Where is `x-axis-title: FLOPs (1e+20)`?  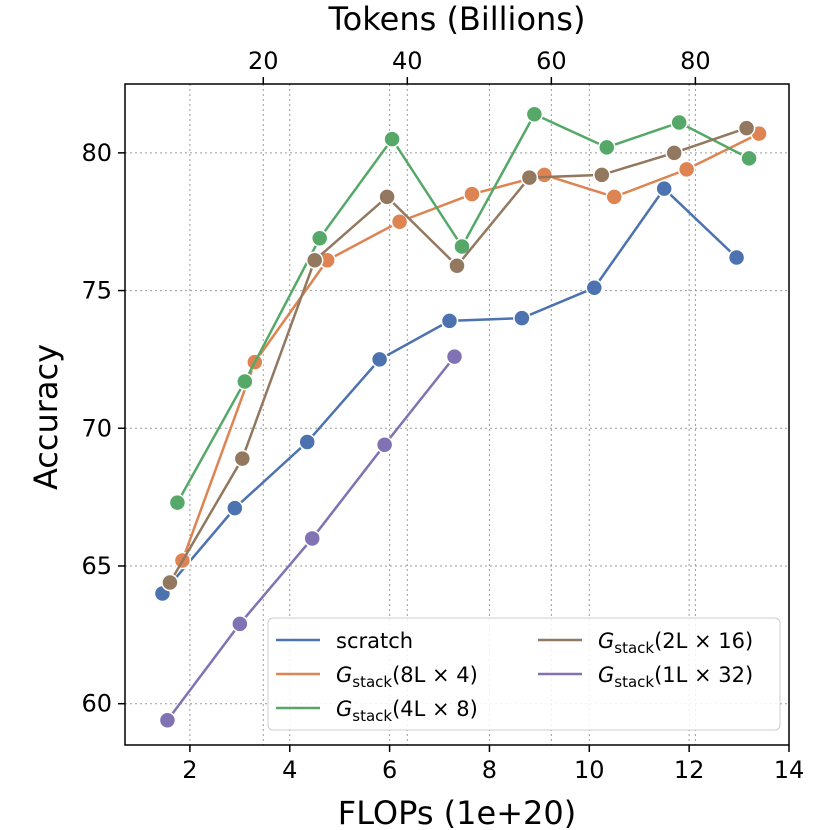
x-axis-title: FLOPs (1e+20) is located at coordinates (457, 812).